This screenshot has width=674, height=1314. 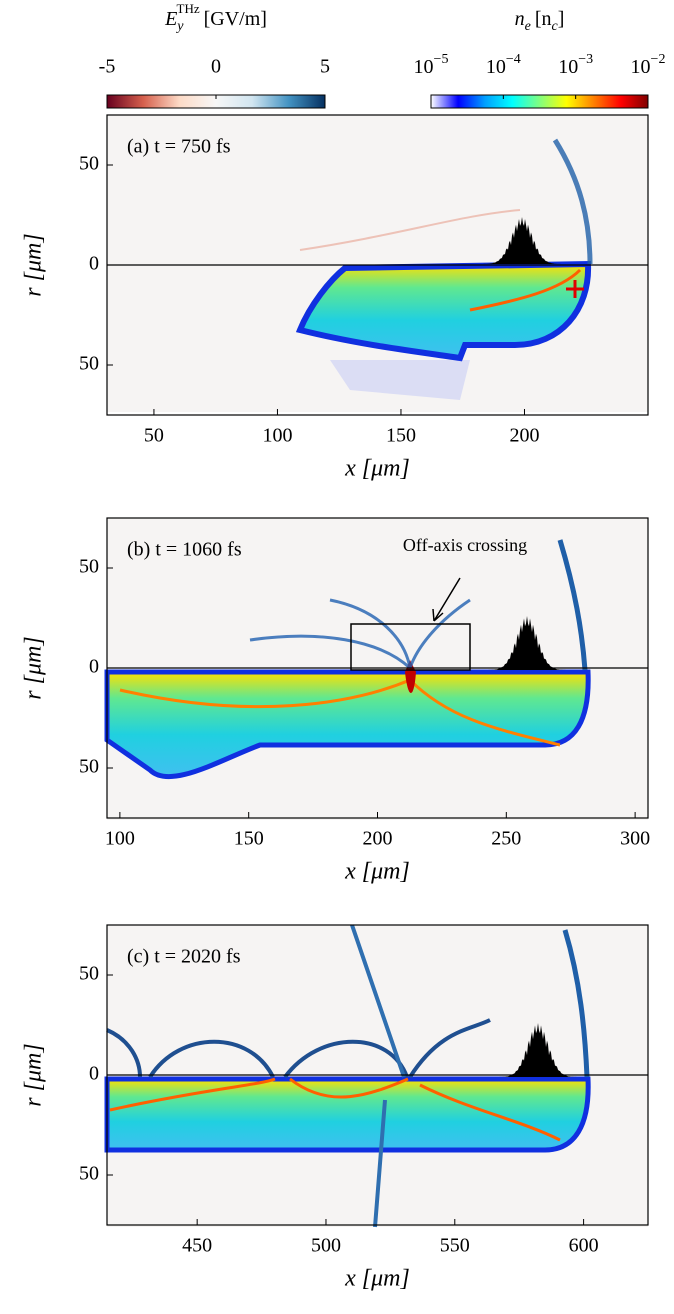 I want to click on label-part: −3, so click(x=585, y=59).